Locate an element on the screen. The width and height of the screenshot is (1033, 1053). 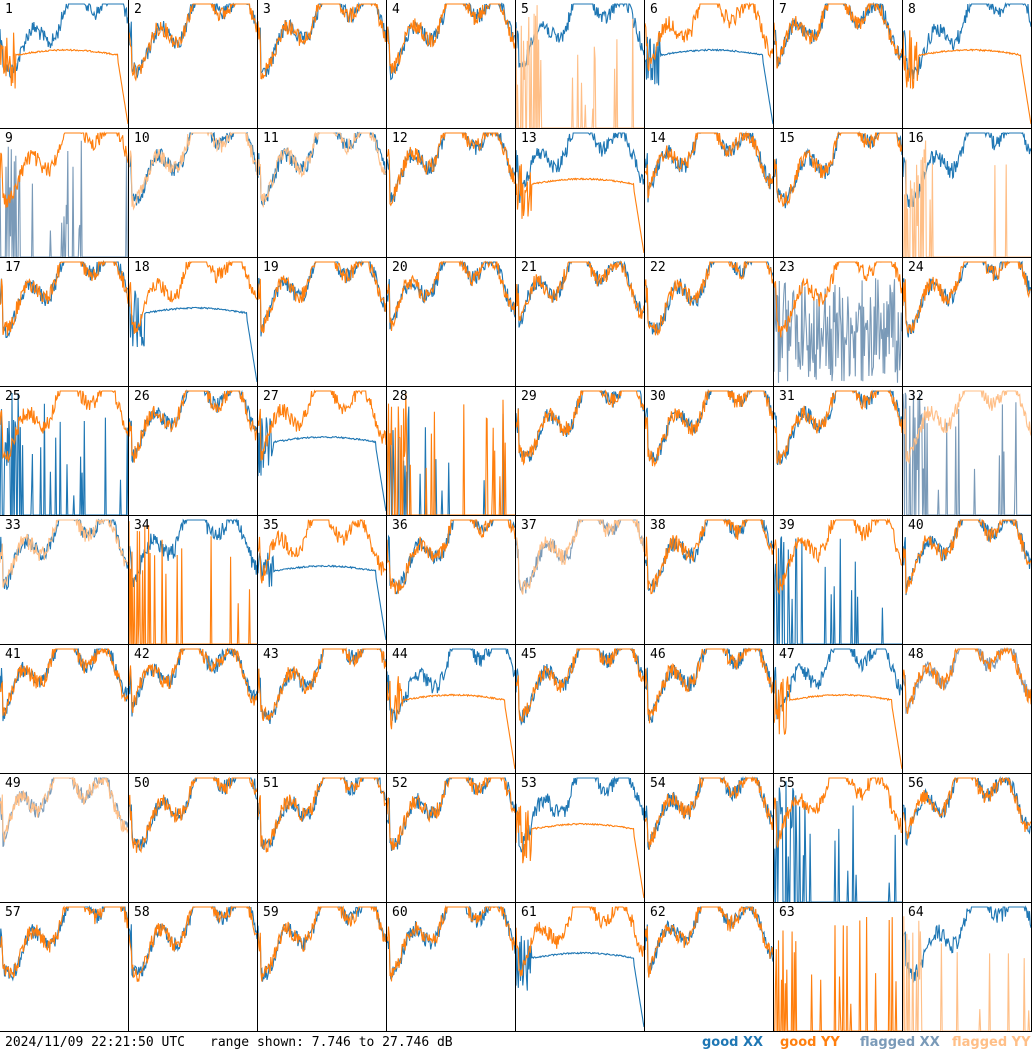
antenna-panel: 58 is located at coordinates (193, 967).